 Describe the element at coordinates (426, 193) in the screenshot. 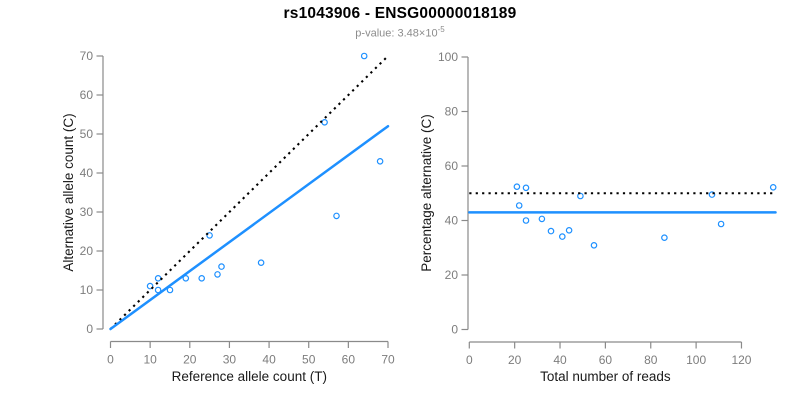

I see `y-axis-title: Percentage alternative (C)` at that location.